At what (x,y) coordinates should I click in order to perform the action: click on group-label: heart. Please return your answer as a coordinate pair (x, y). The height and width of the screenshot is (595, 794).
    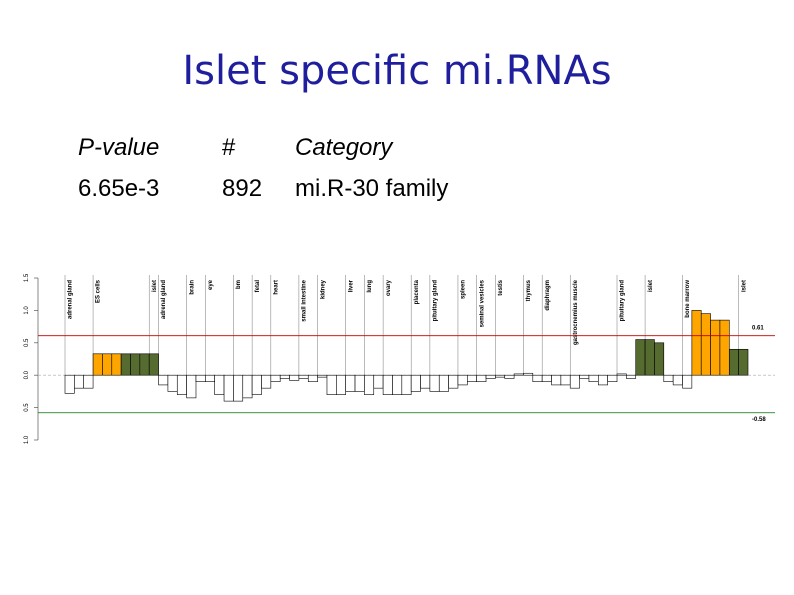
    Looking at the image, I should click on (277, 287).